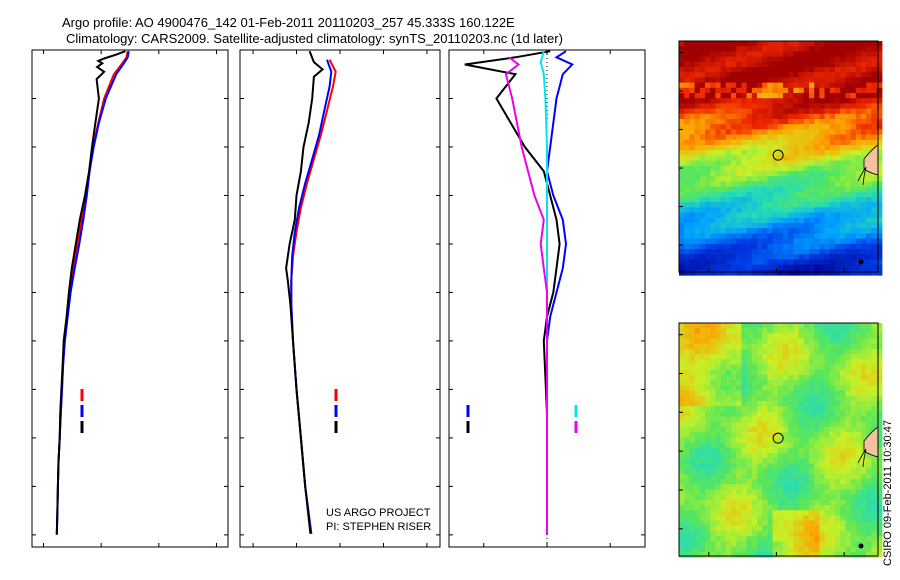  What do you see at coordinates (861, 262) in the screenshot?
I see `island-marker` at bounding box center [861, 262].